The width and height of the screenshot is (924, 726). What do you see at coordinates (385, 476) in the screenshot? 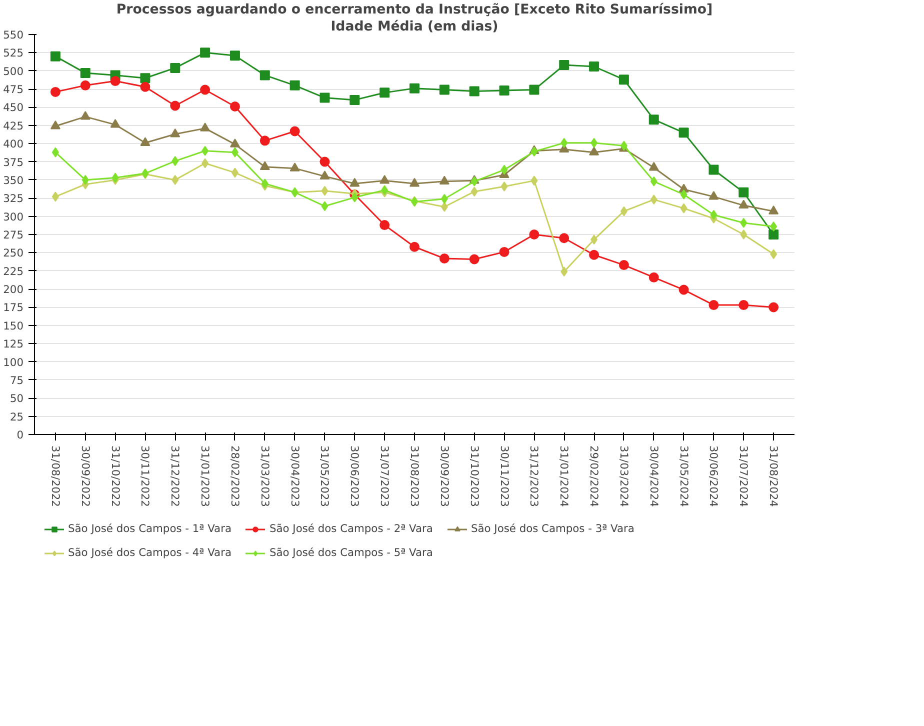
I see `x-tick-label: 31/07/2023` at bounding box center [385, 476].